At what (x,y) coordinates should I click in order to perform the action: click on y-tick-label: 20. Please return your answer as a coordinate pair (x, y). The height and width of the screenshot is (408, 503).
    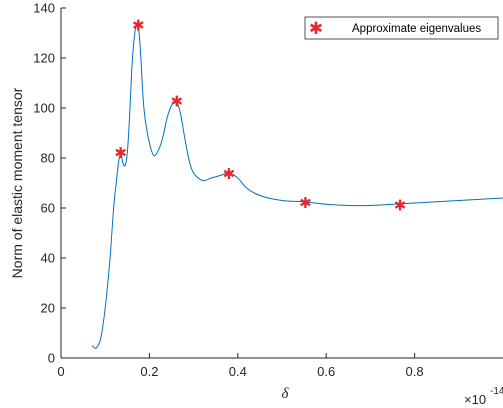
    Looking at the image, I should click on (48, 308).